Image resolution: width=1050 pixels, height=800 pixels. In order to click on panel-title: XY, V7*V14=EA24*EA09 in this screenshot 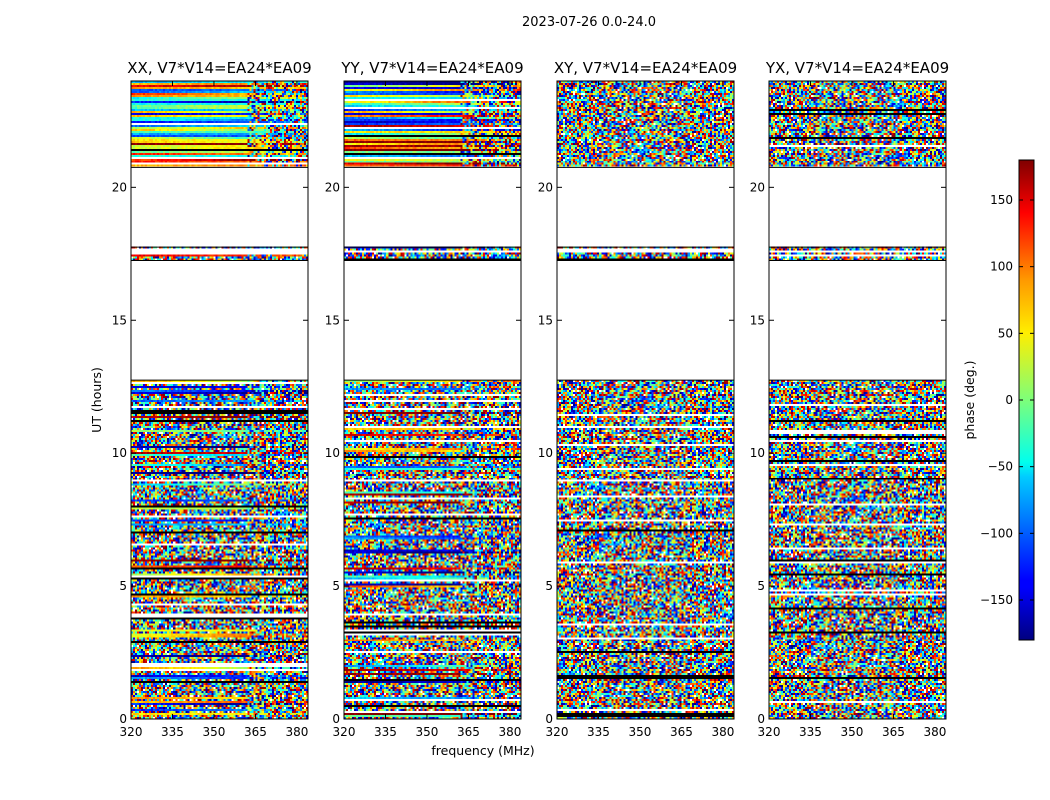, I will do `click(645, 68)`.